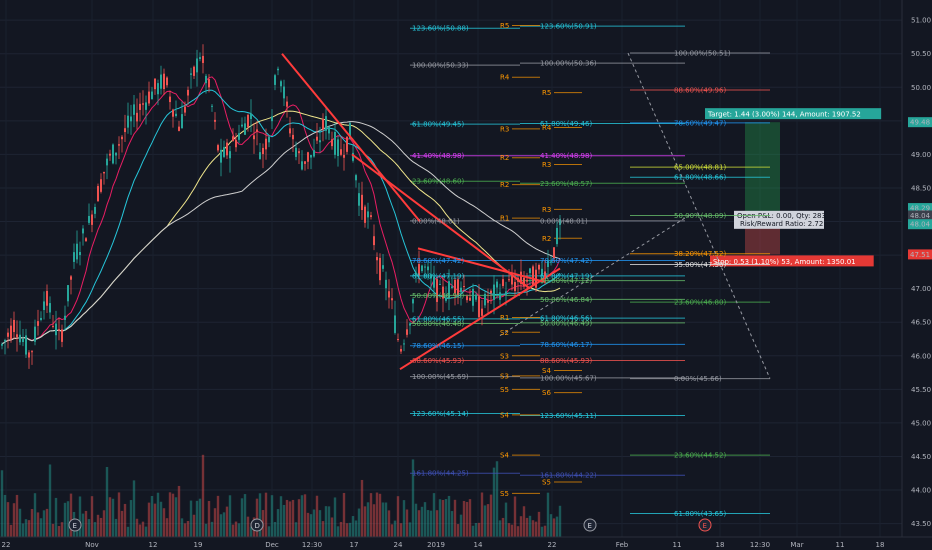 The image size is (932, 550). Describe the element at coordinates (921, 21) in the screenshot. I see `price-tick-15: 51.00` at that location.